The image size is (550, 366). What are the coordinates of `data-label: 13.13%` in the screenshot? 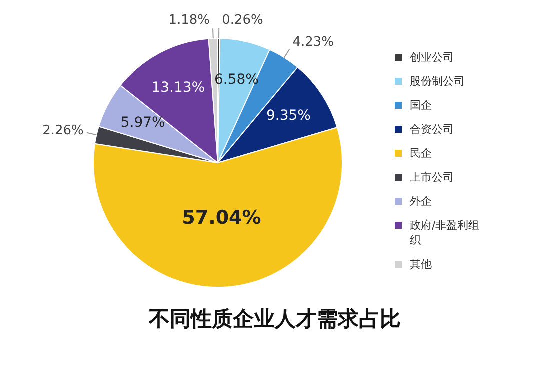 It's located at (179, 88).